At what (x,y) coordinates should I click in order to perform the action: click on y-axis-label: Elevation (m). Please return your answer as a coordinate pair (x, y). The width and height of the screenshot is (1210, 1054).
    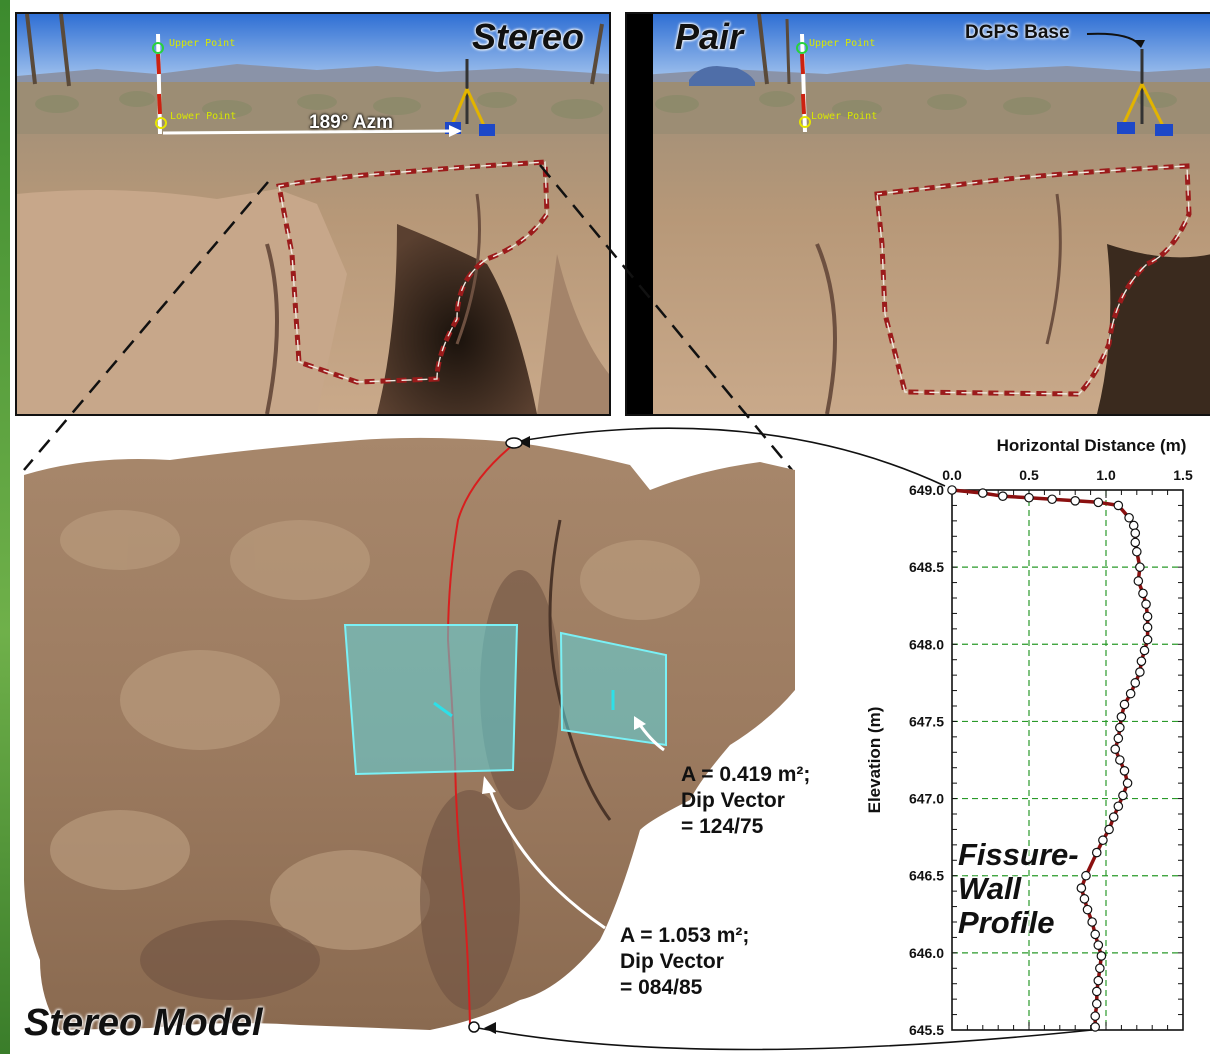
    Looking at the image, I should click on (874, 760).